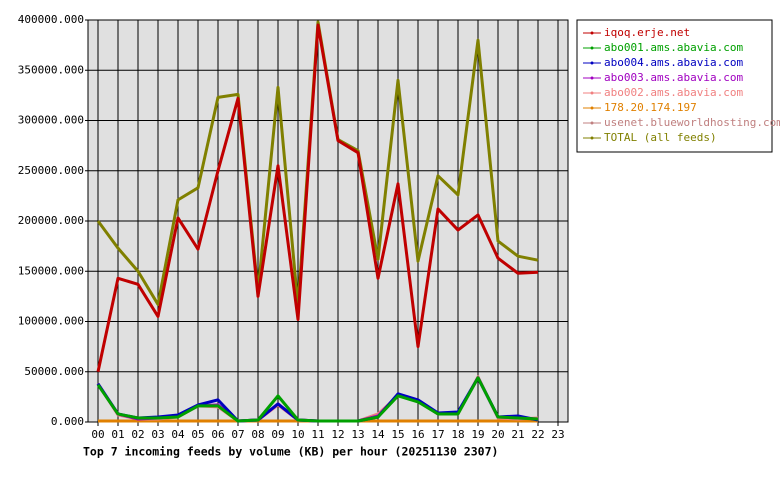  What do you see at coordinates (647, 32) in the screenshot?
I see `legend-label: iqoq.erje.net` at bounding box center [647, 32].